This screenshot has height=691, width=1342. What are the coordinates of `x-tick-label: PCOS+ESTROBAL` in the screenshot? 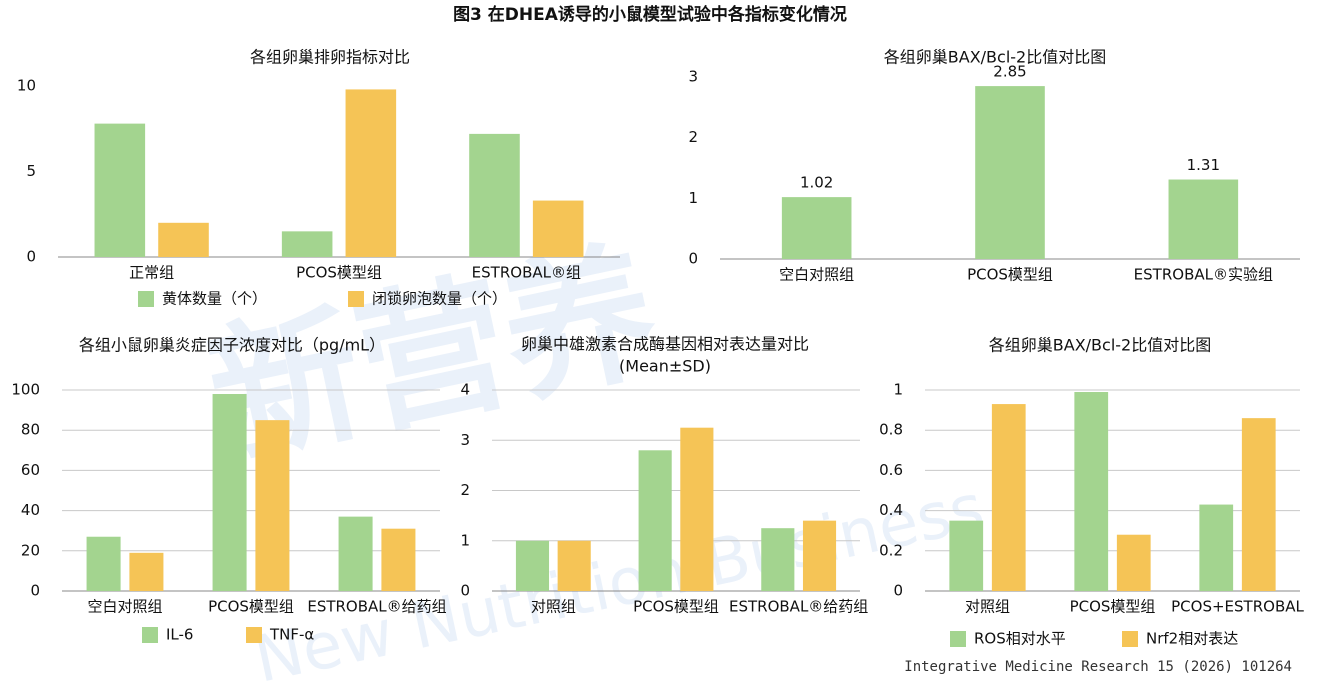 It's located at (1237, 607).